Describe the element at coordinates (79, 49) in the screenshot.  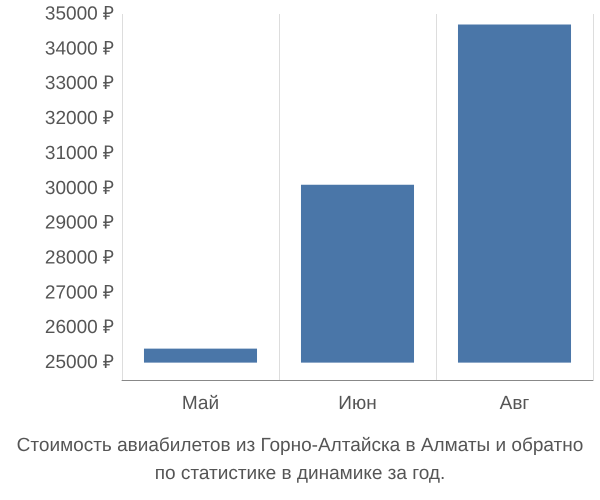
I see `y-tick-label: 34000 ₽` at that location.